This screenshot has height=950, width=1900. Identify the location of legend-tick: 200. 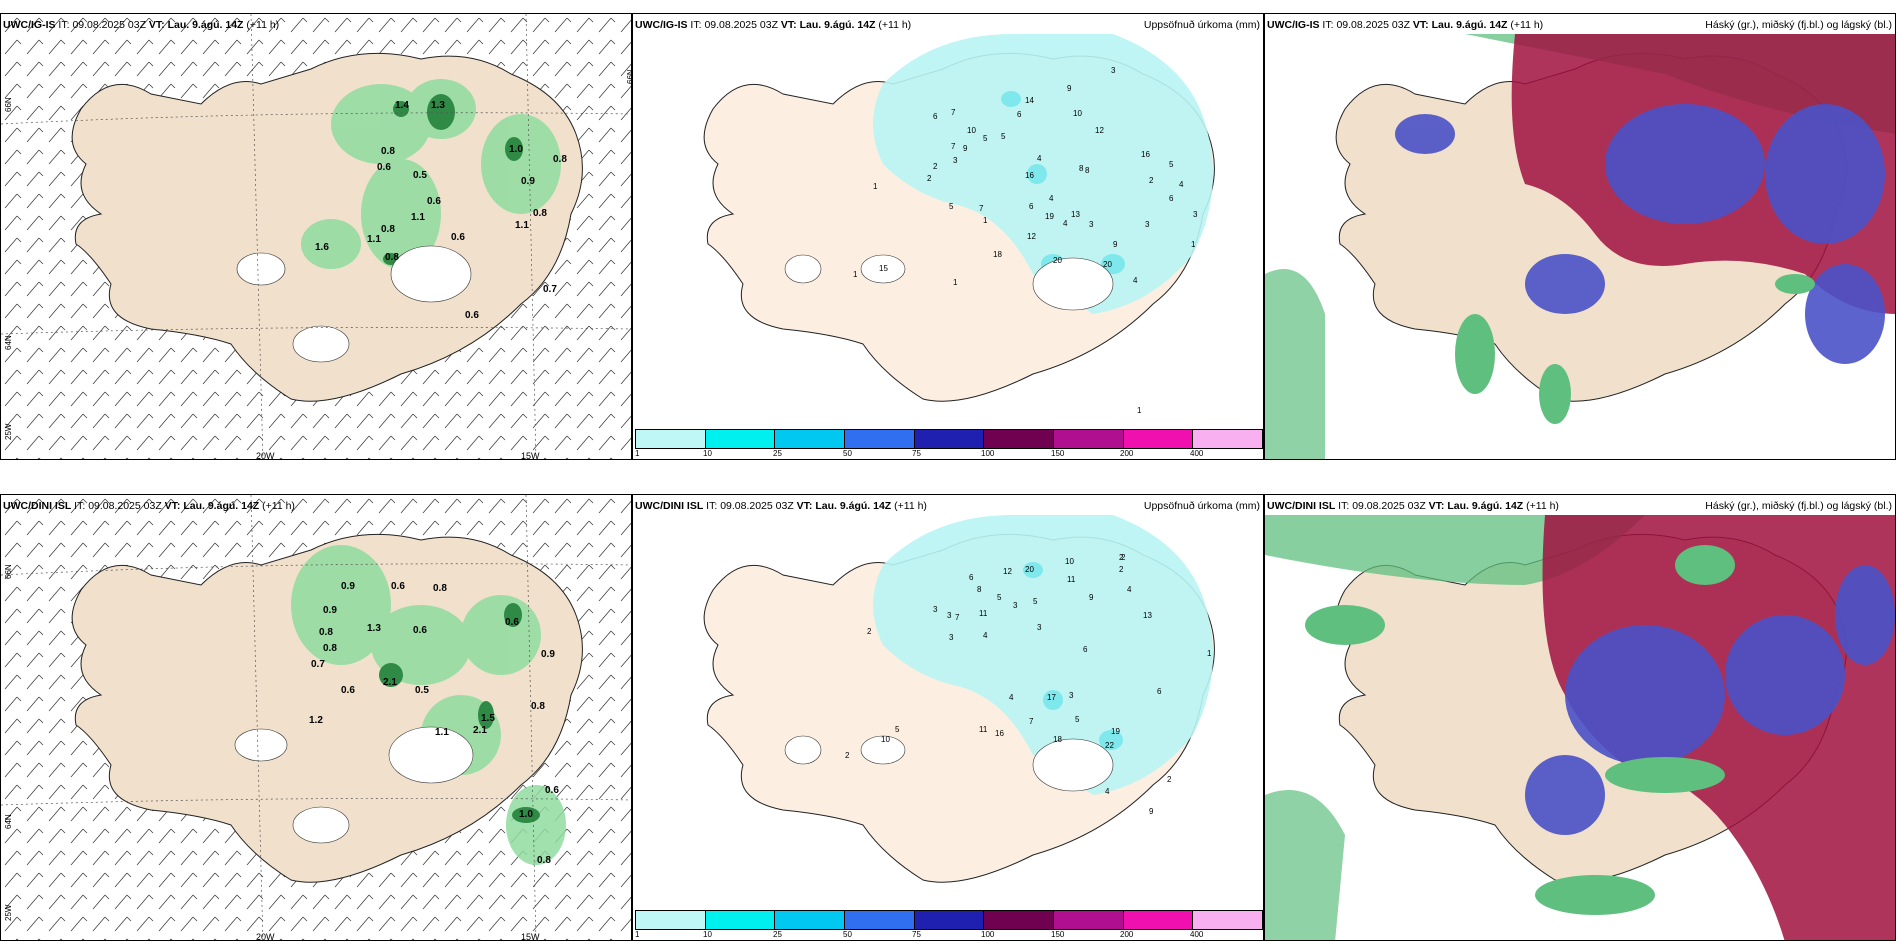
(1127, 453).